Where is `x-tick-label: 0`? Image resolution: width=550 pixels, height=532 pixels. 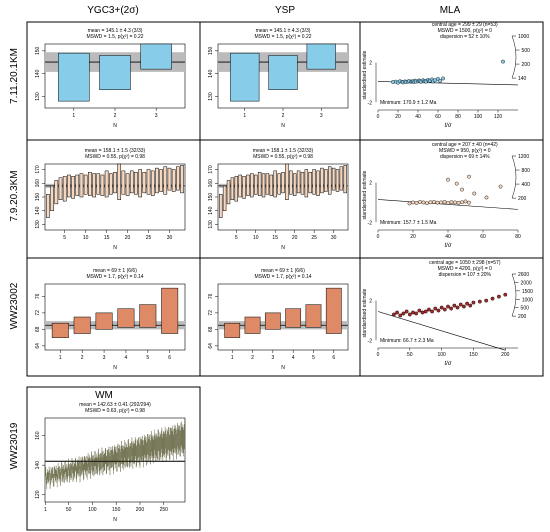
x-tick-label: 0 is located at coordinates (378, 237).